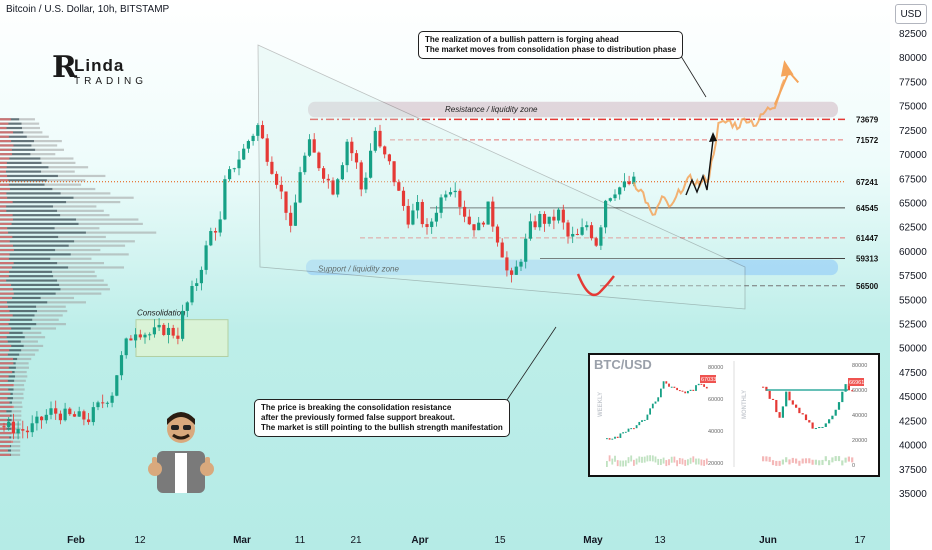 The width and height of the screenshot is (932, 550). Describe the element at coordinates (913, 300) in the screenshot. I see `y-tick-label: 55000` at that location.